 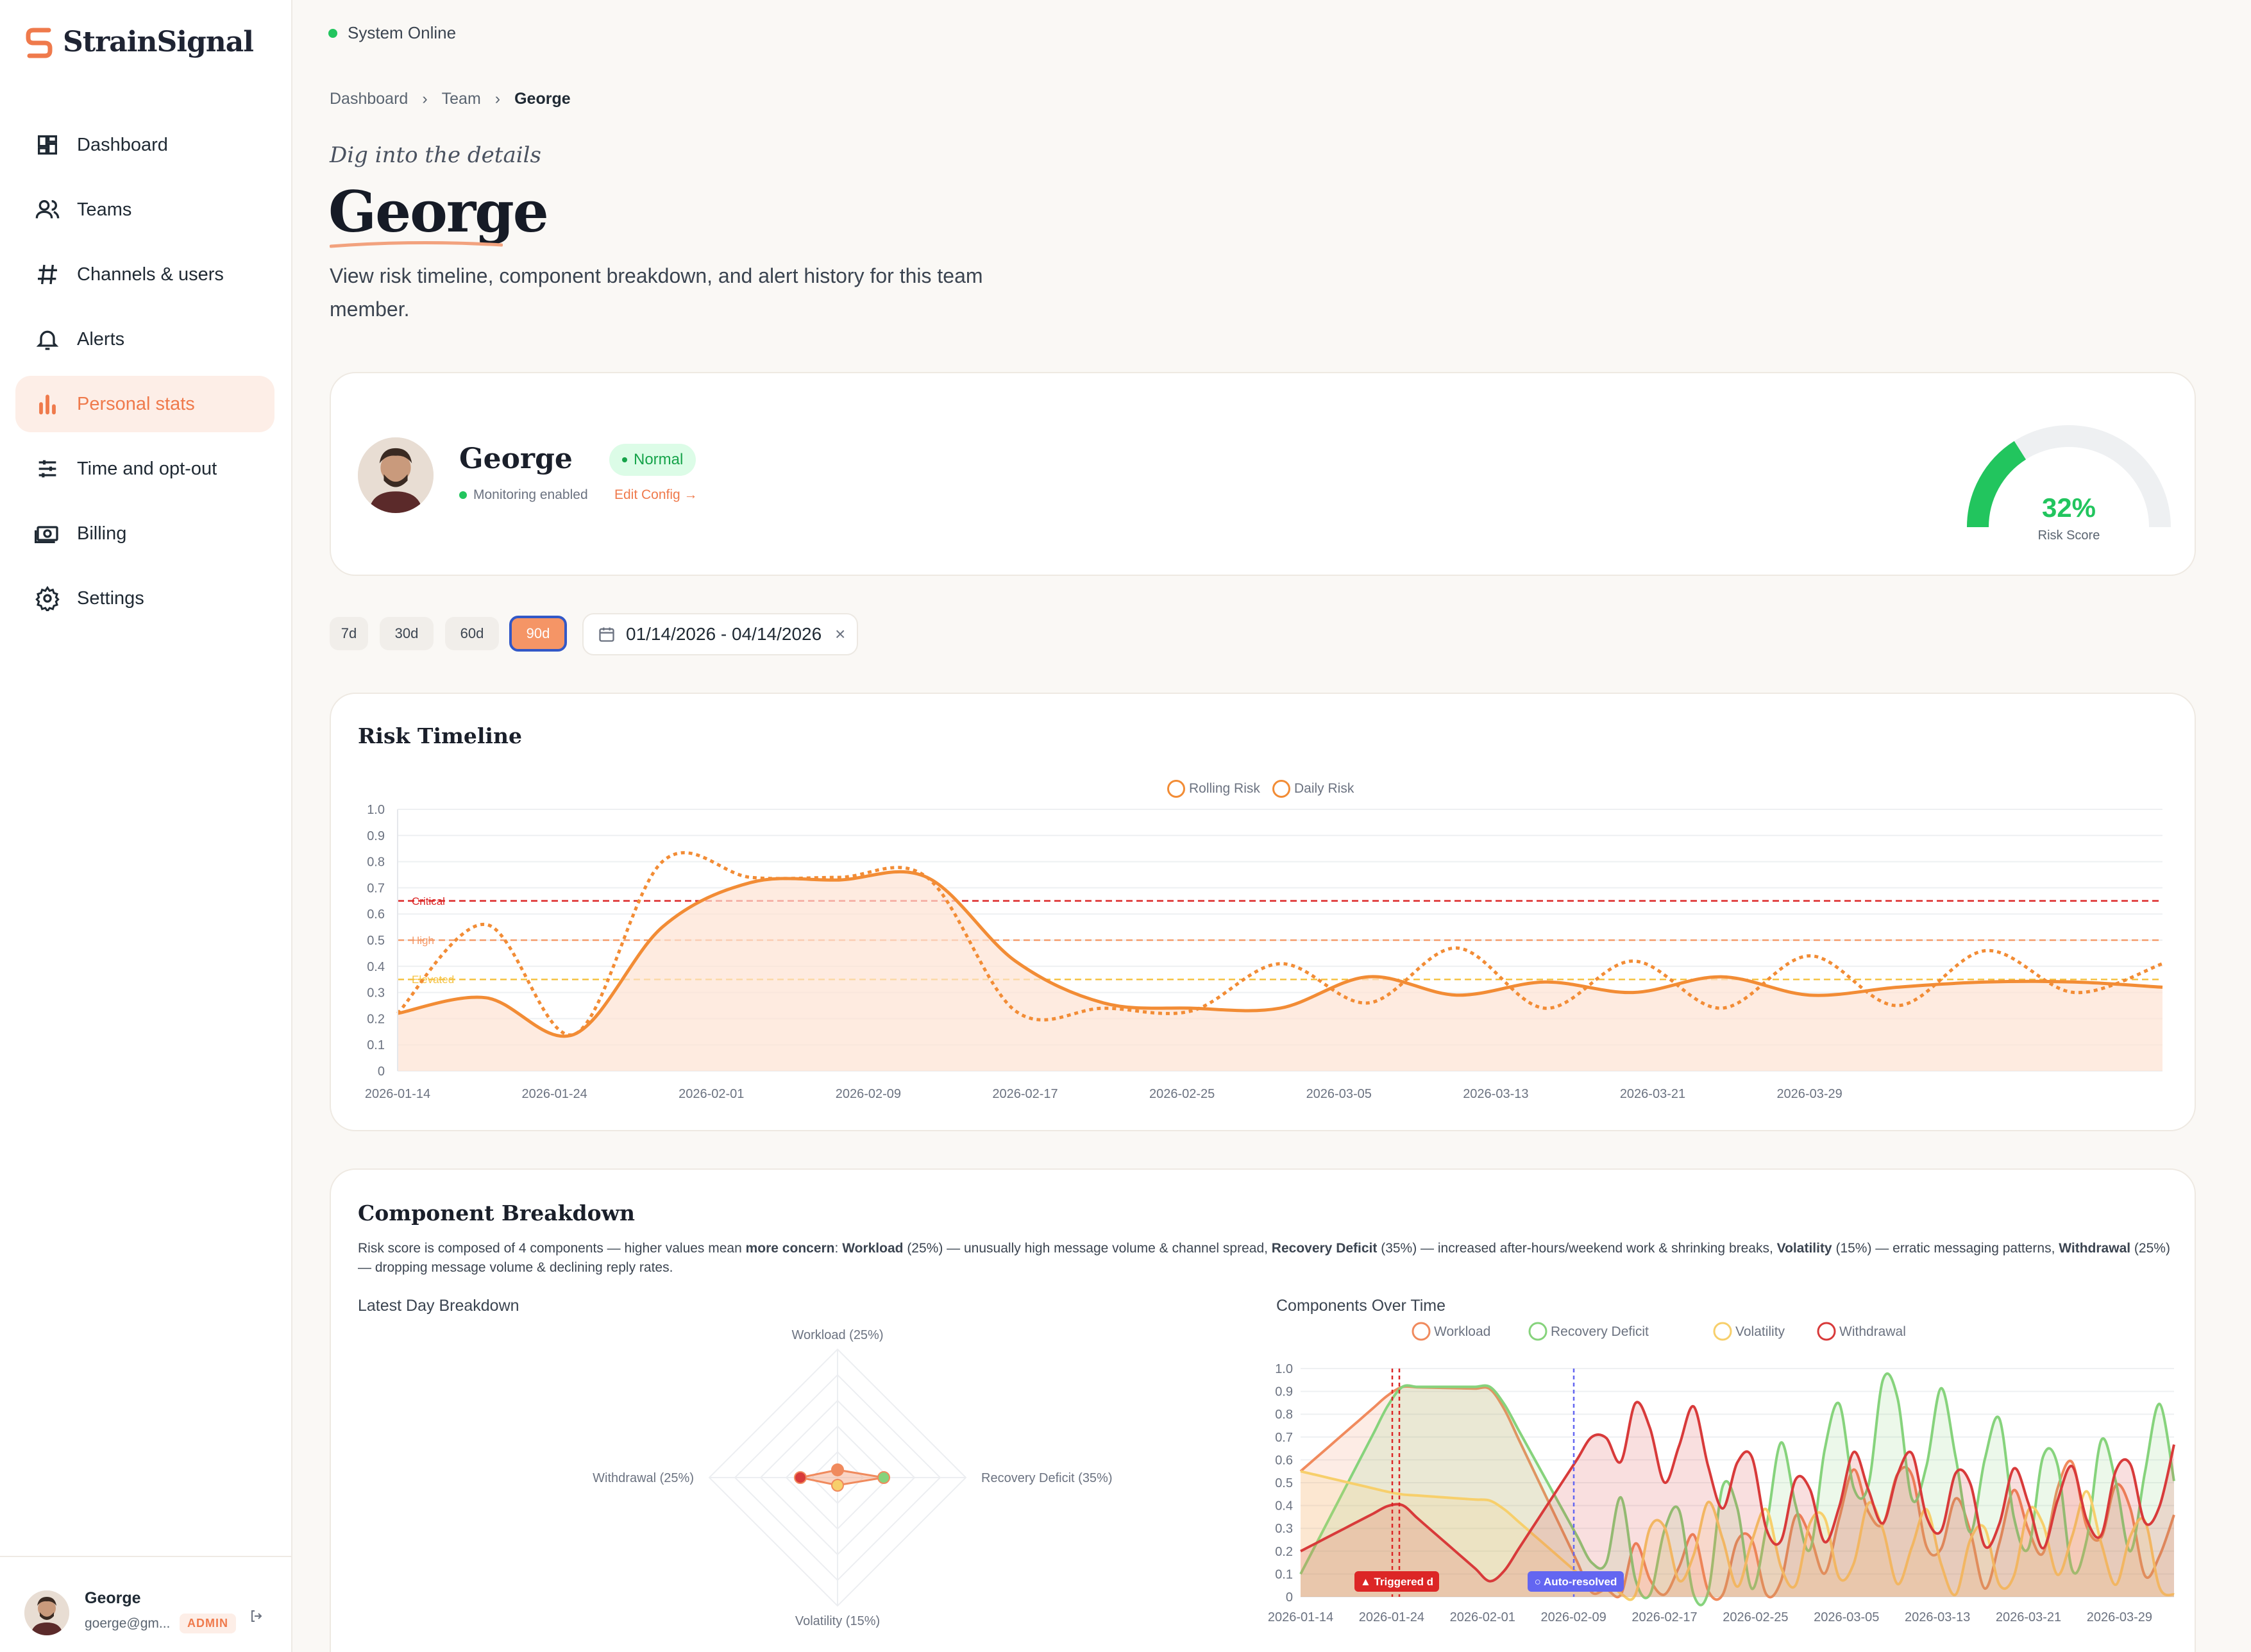 I want to click on resolved-badge-label: ○ Auto-resolved, so click(x=1576, y=1582).